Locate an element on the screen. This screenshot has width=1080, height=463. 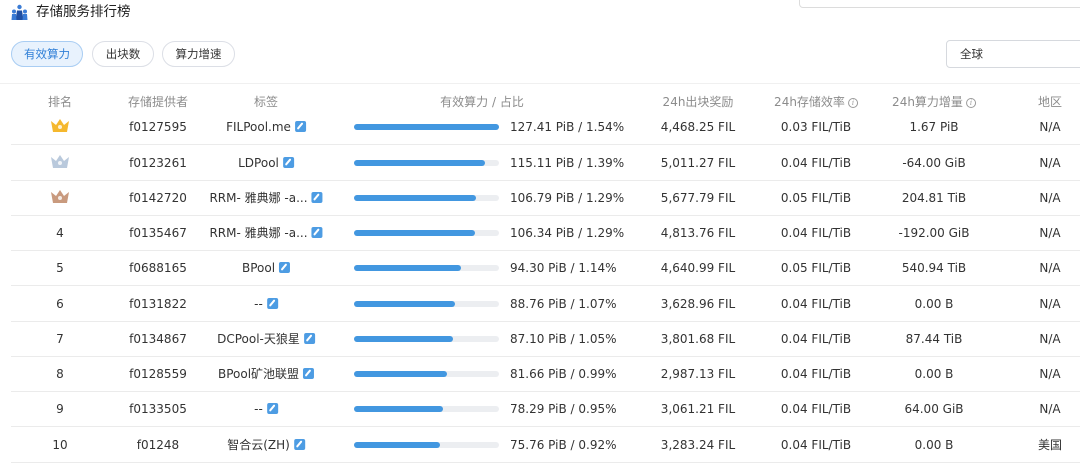
reward-value: 5,677.79 FIL is located at coordinates (698, 198).